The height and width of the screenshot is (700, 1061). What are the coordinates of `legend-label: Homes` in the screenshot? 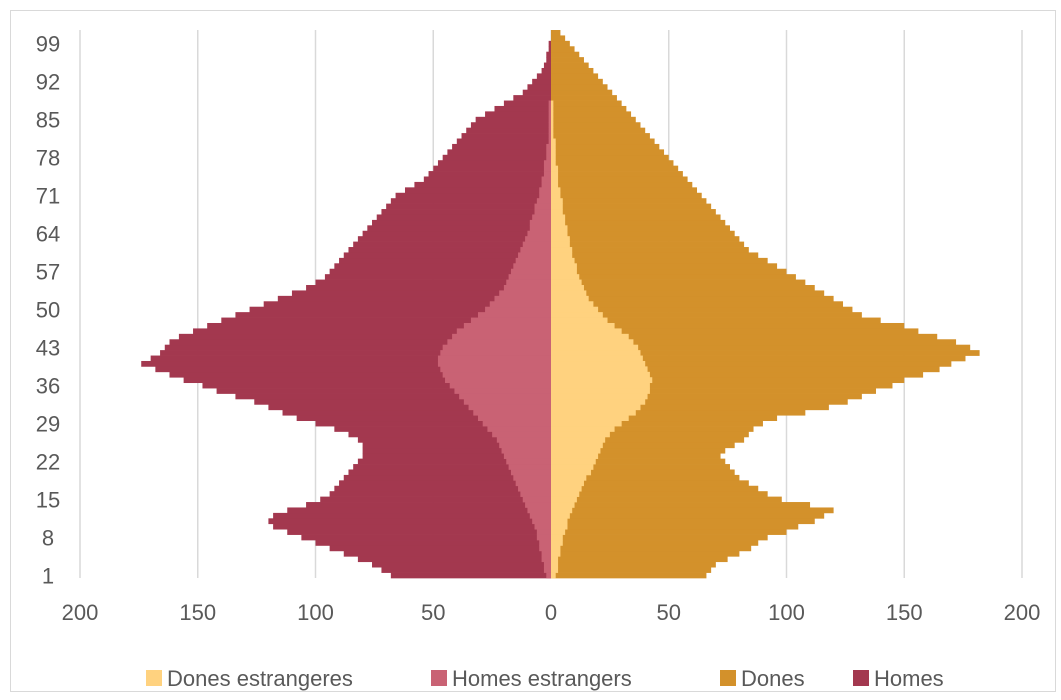 It's located at (909, 678).